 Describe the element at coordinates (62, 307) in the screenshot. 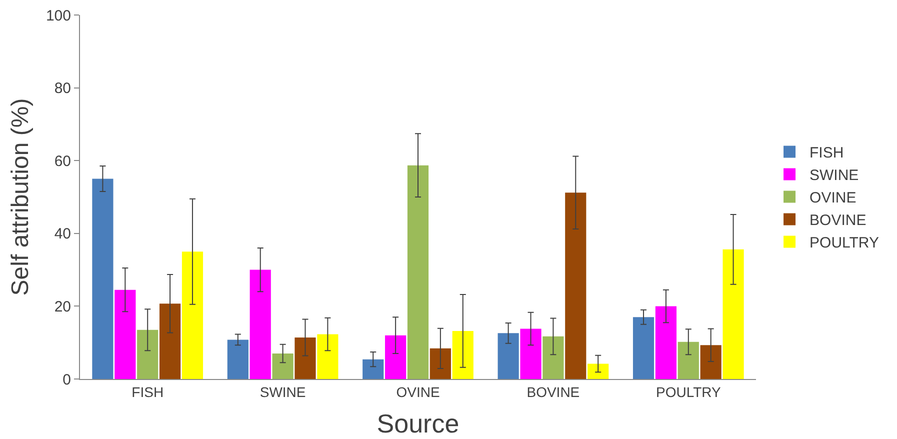

I see `y-tick-label: 20` at that location.